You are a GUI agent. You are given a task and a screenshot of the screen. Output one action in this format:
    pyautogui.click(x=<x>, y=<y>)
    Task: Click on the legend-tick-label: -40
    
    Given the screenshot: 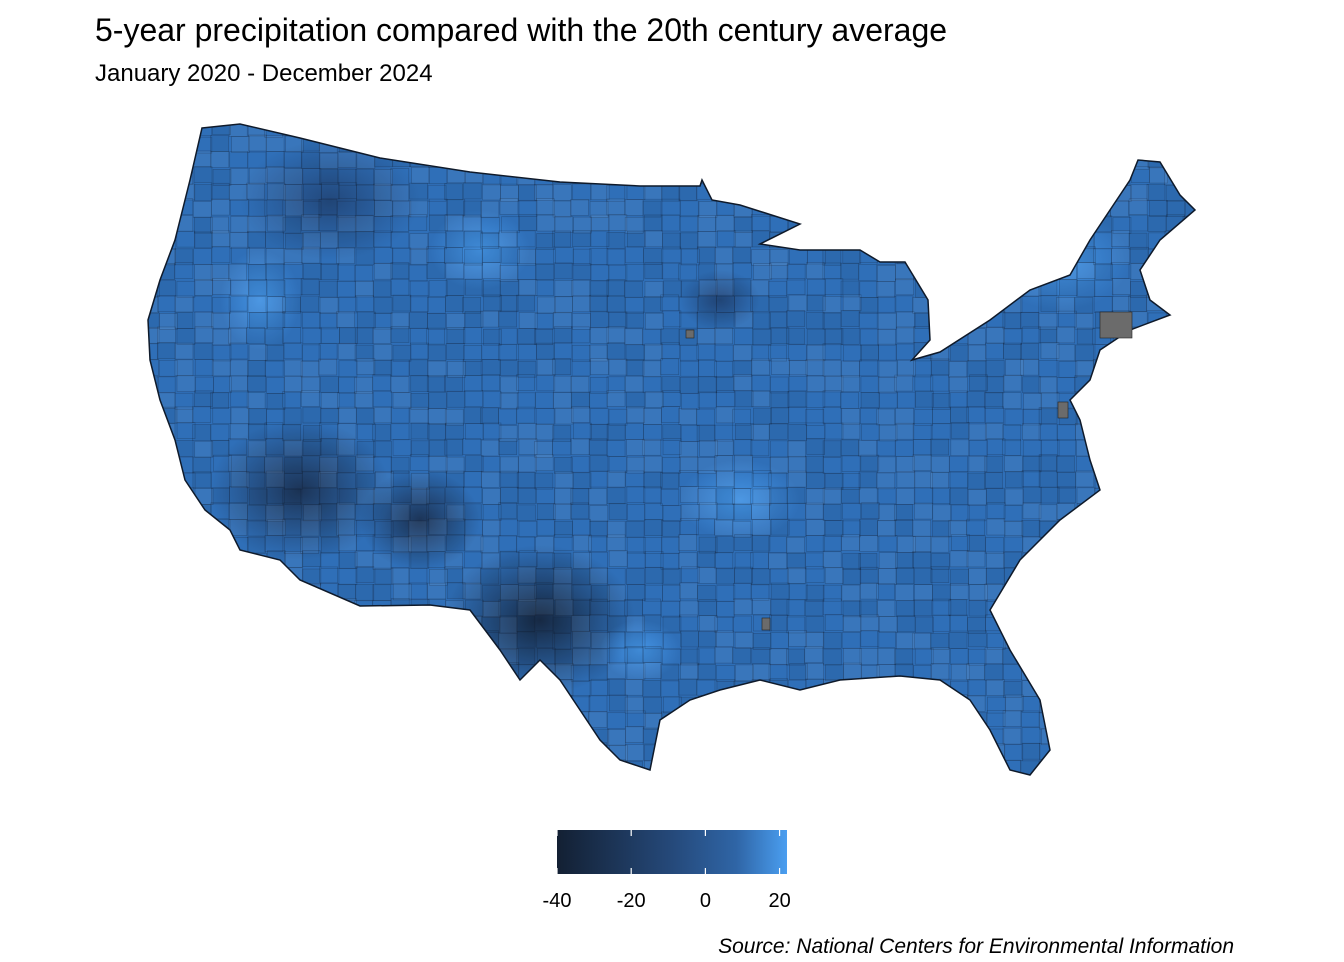 What is the action you would take?
    pyautogui.click(x=557, y=901)
    